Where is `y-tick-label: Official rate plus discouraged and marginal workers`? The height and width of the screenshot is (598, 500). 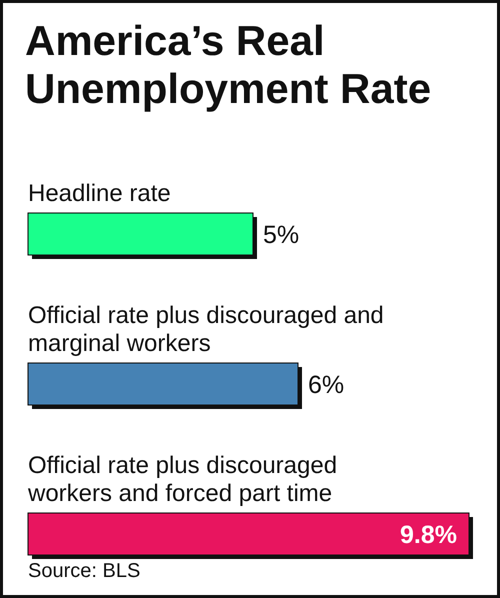
y-tick-label: Official rate plus discouraged and marginal workers is located at coordinates (206, 329).